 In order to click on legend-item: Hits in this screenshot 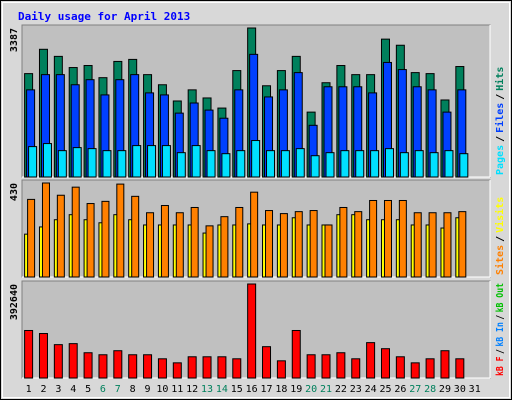, I will do `click(500, 79)`.